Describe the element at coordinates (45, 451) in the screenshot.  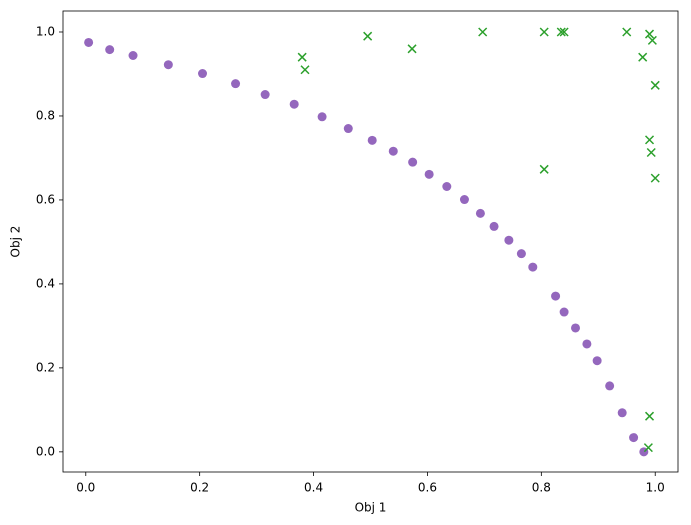
I see `y-tick-label: 0.0` at that location.